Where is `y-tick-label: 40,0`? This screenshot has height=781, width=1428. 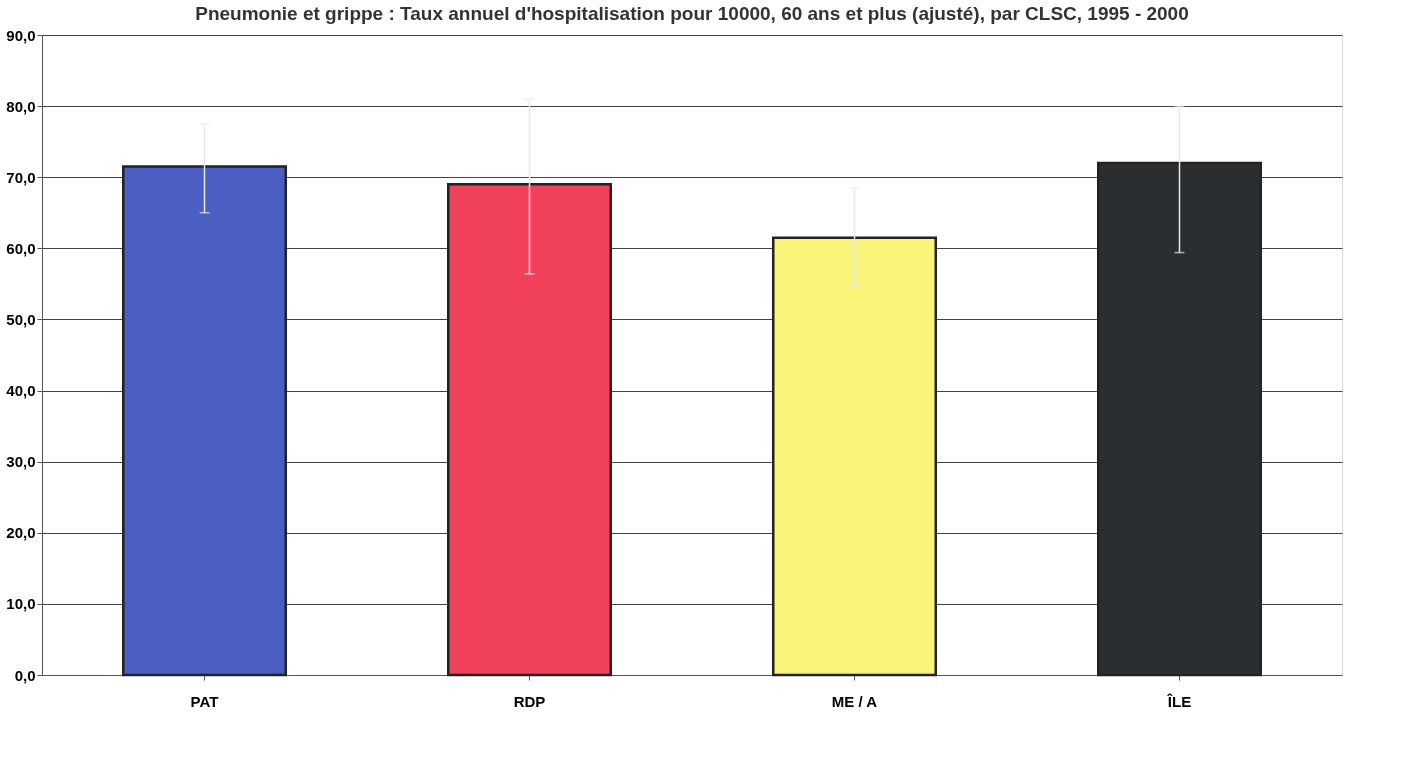
y-tick-label: 40,0 is located at coordinates (21, 391).